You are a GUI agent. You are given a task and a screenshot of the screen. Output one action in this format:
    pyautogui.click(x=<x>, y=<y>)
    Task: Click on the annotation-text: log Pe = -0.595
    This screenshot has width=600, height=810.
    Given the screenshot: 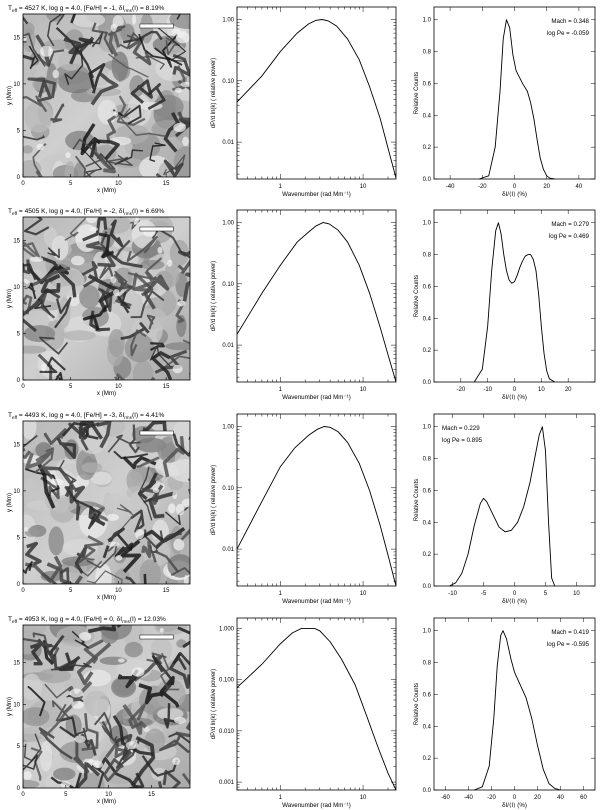 What is the action you would take?
    pyautogui.click(x=568, y=644)
    